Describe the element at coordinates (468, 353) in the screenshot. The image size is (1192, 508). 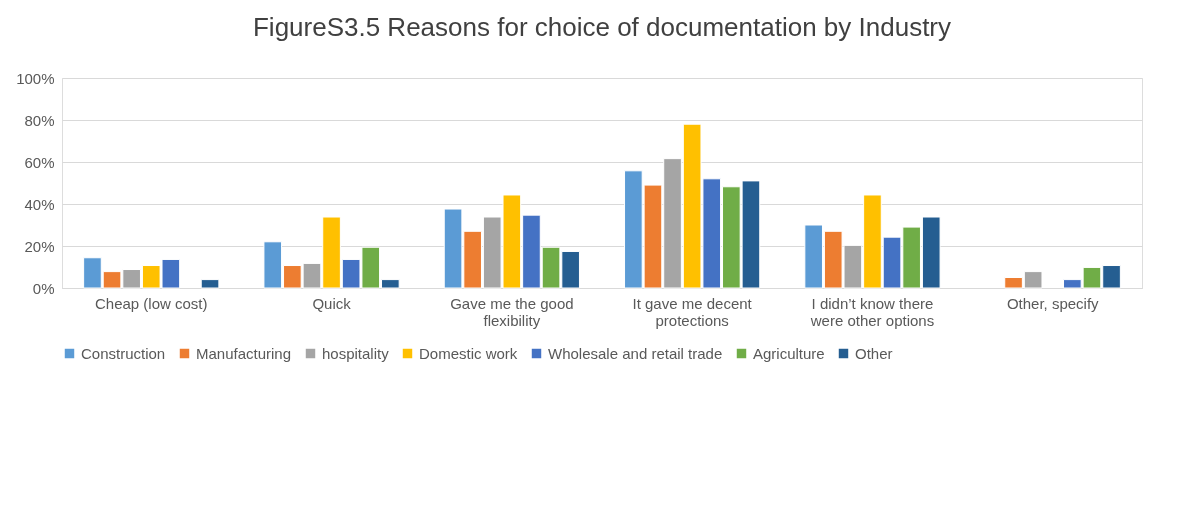
I see `legend-label: Domestic work` at that location.